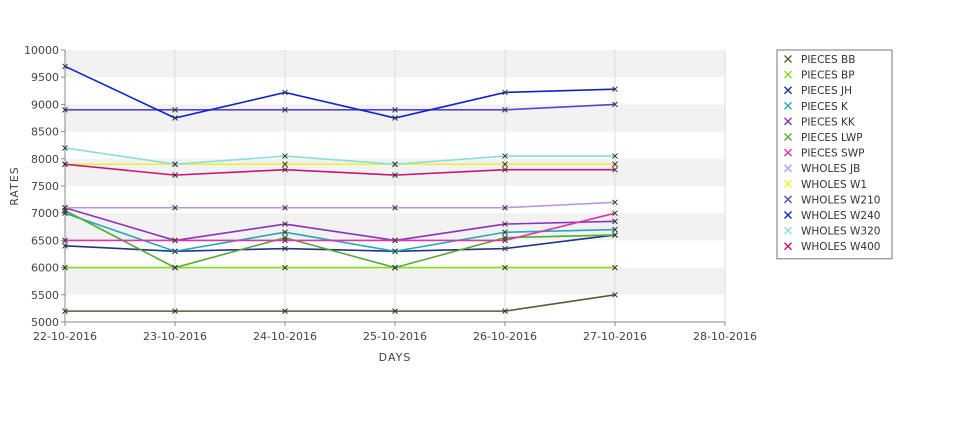 The height and width of the screenshot is (433, 975). What do you see at coordinates (840, 247) in the screenshot?
I see `legend-label: WHOLES W400` at bounding box center [840, 247].